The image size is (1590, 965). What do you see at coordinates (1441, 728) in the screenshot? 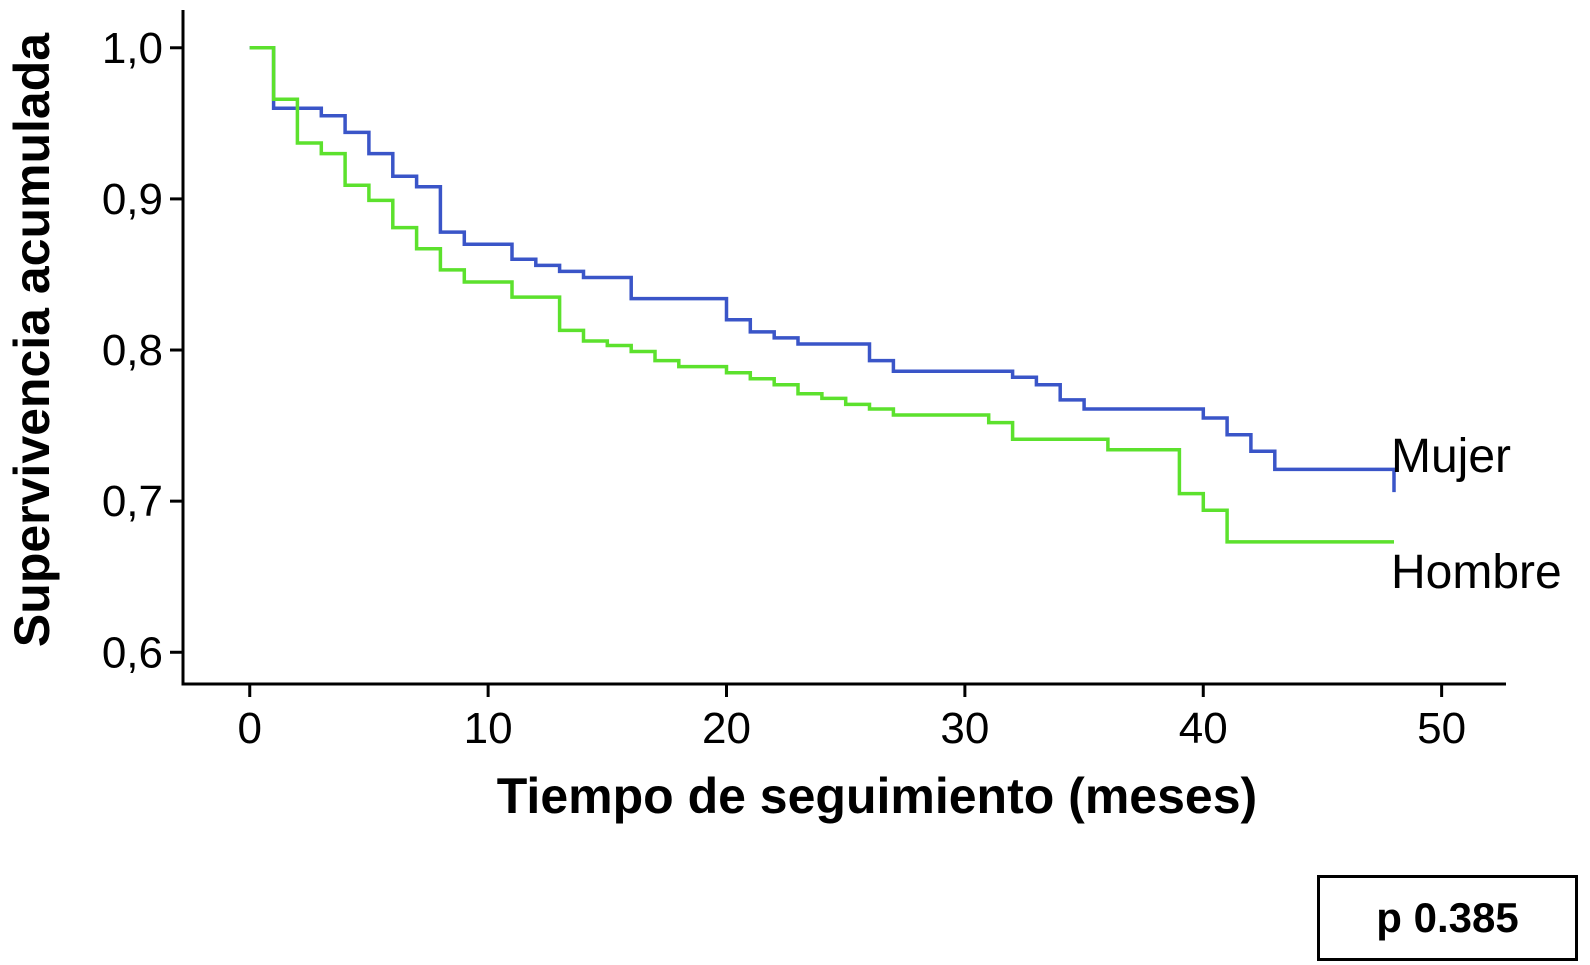
I see `x-tick-label: 50` at bounding box center [1441, 728].